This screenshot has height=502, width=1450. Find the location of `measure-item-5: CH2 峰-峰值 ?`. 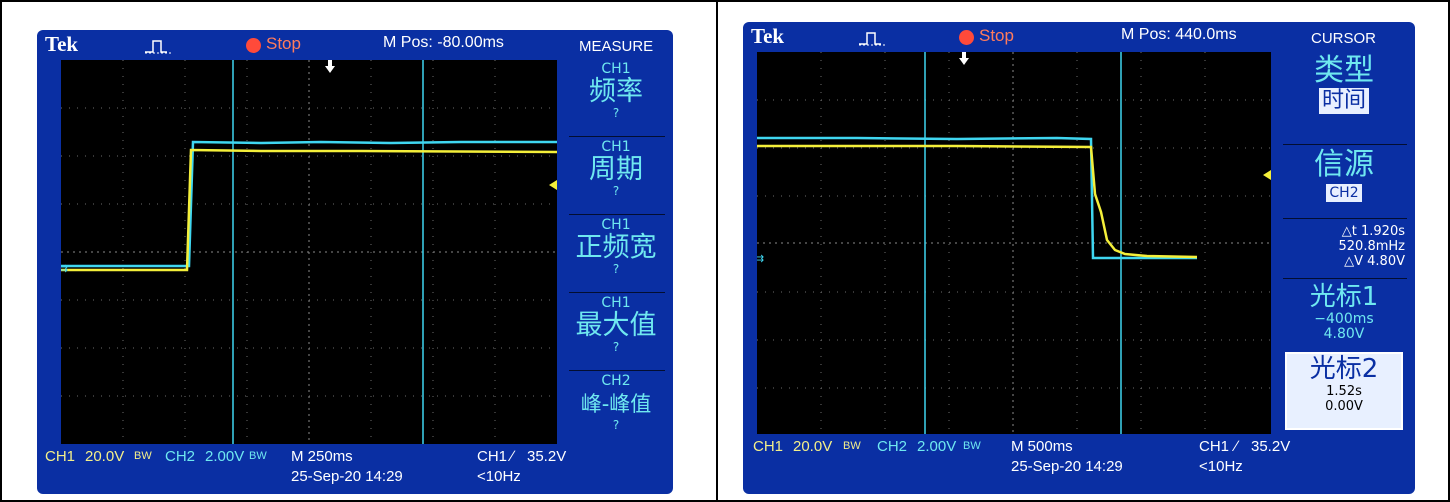

measure-item-5: CH2 峰-峰值 ? is located at coordinates (616, 402).